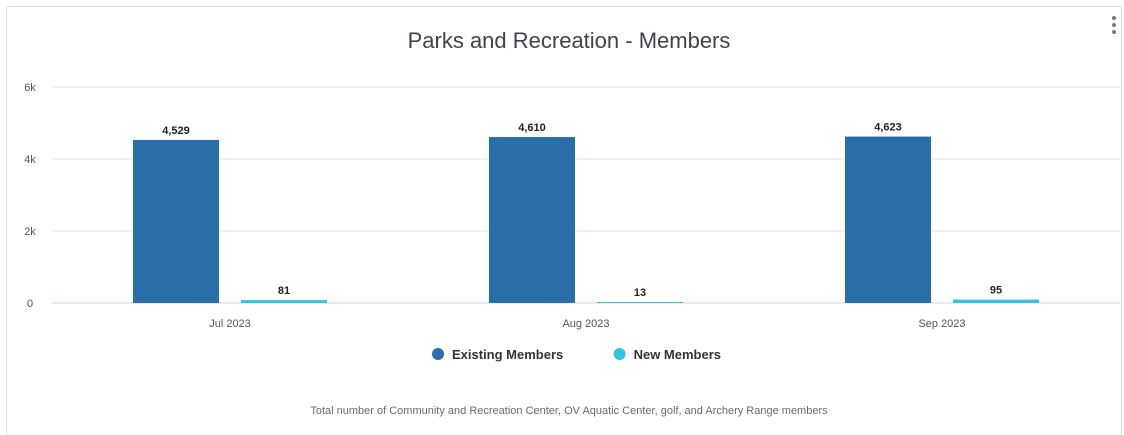 Image resolution: width=1124 pixels, height=435 pixels. I want to click on data-label: 4,610, so click(532, 128).